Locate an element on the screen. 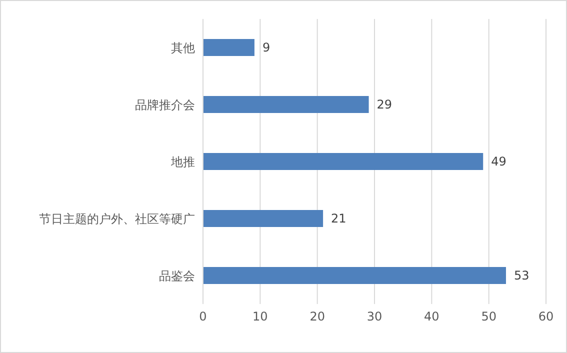  x-tick-label: 10 is located at coordinates (260, 317).